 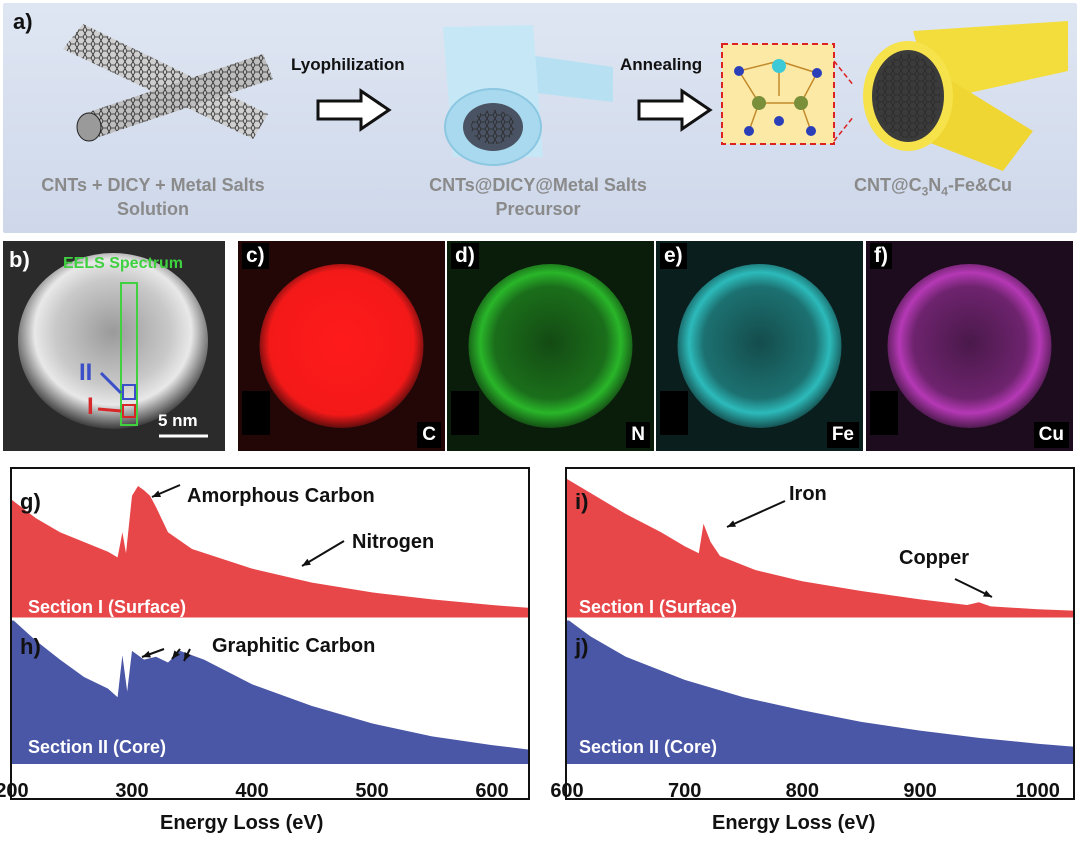 What do you see at coordinates (429, 435) in the screenshot?
I see `map-element-label: C` at bounding box center [429, 435].